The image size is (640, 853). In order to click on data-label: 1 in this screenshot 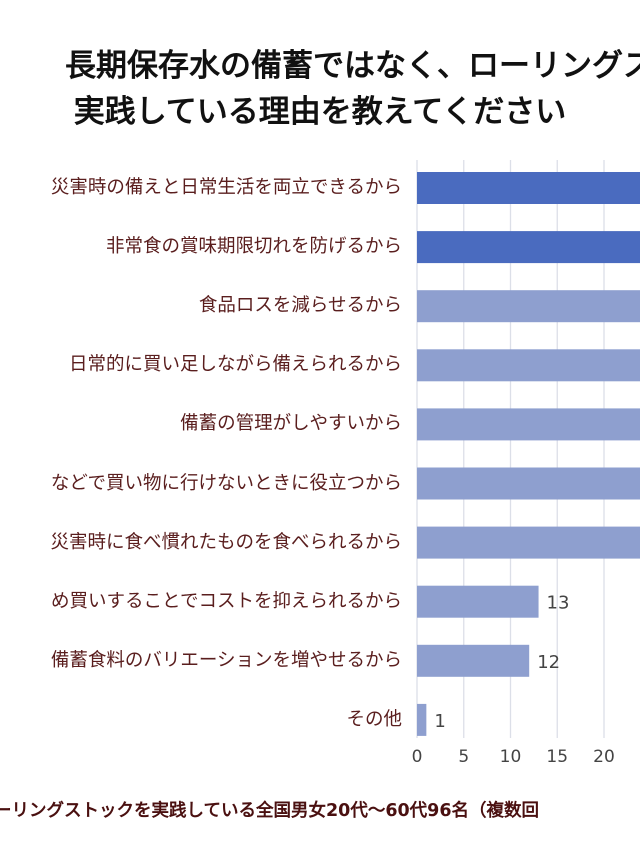, I will do `click(439, 721)`.